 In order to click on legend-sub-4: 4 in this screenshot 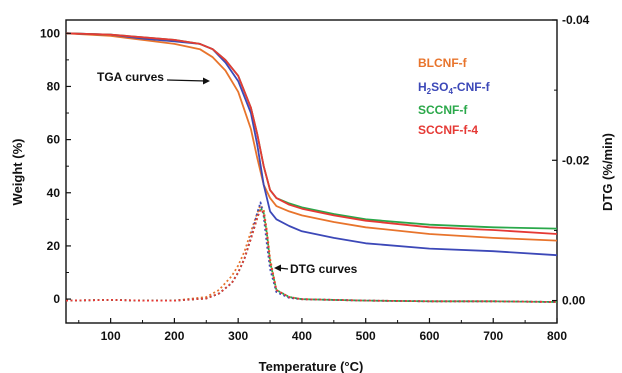, I will do `click(450, 91)`.